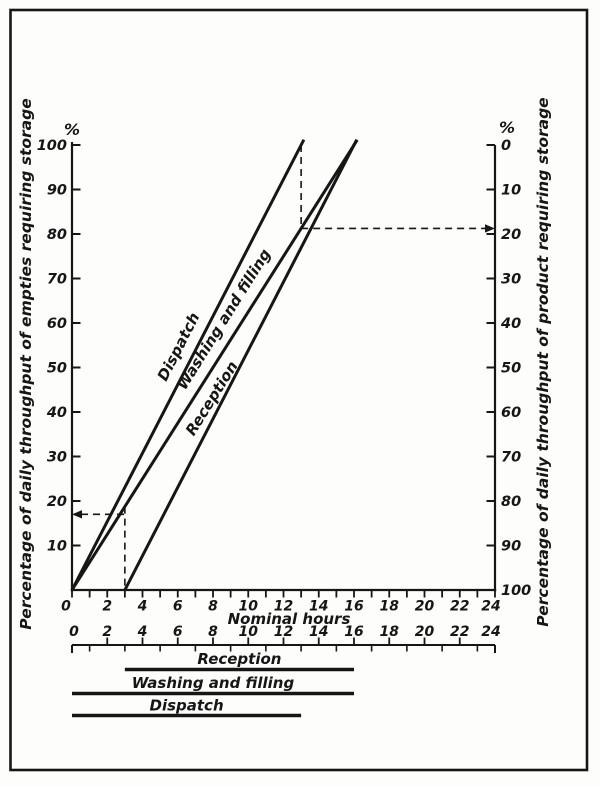 This screenshot has height=786, width=600. I want to click on y-right-tick-label: 40, so click(510, 324).